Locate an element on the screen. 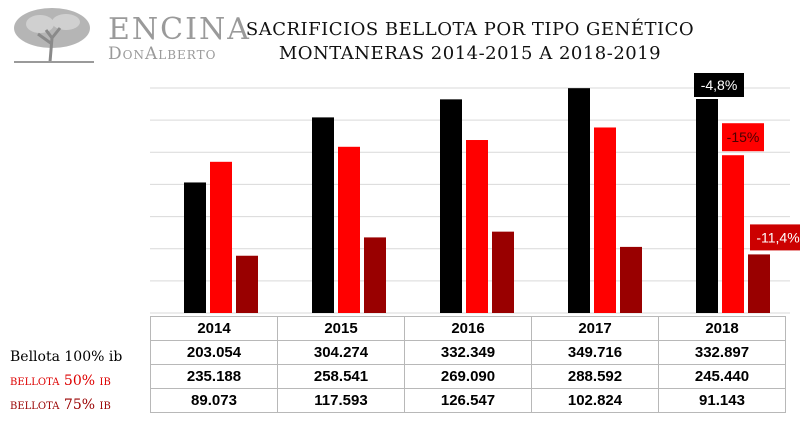 This screenshot has height=440, width=800. value-cell: 269.090 is located at coordinates (468, 376).